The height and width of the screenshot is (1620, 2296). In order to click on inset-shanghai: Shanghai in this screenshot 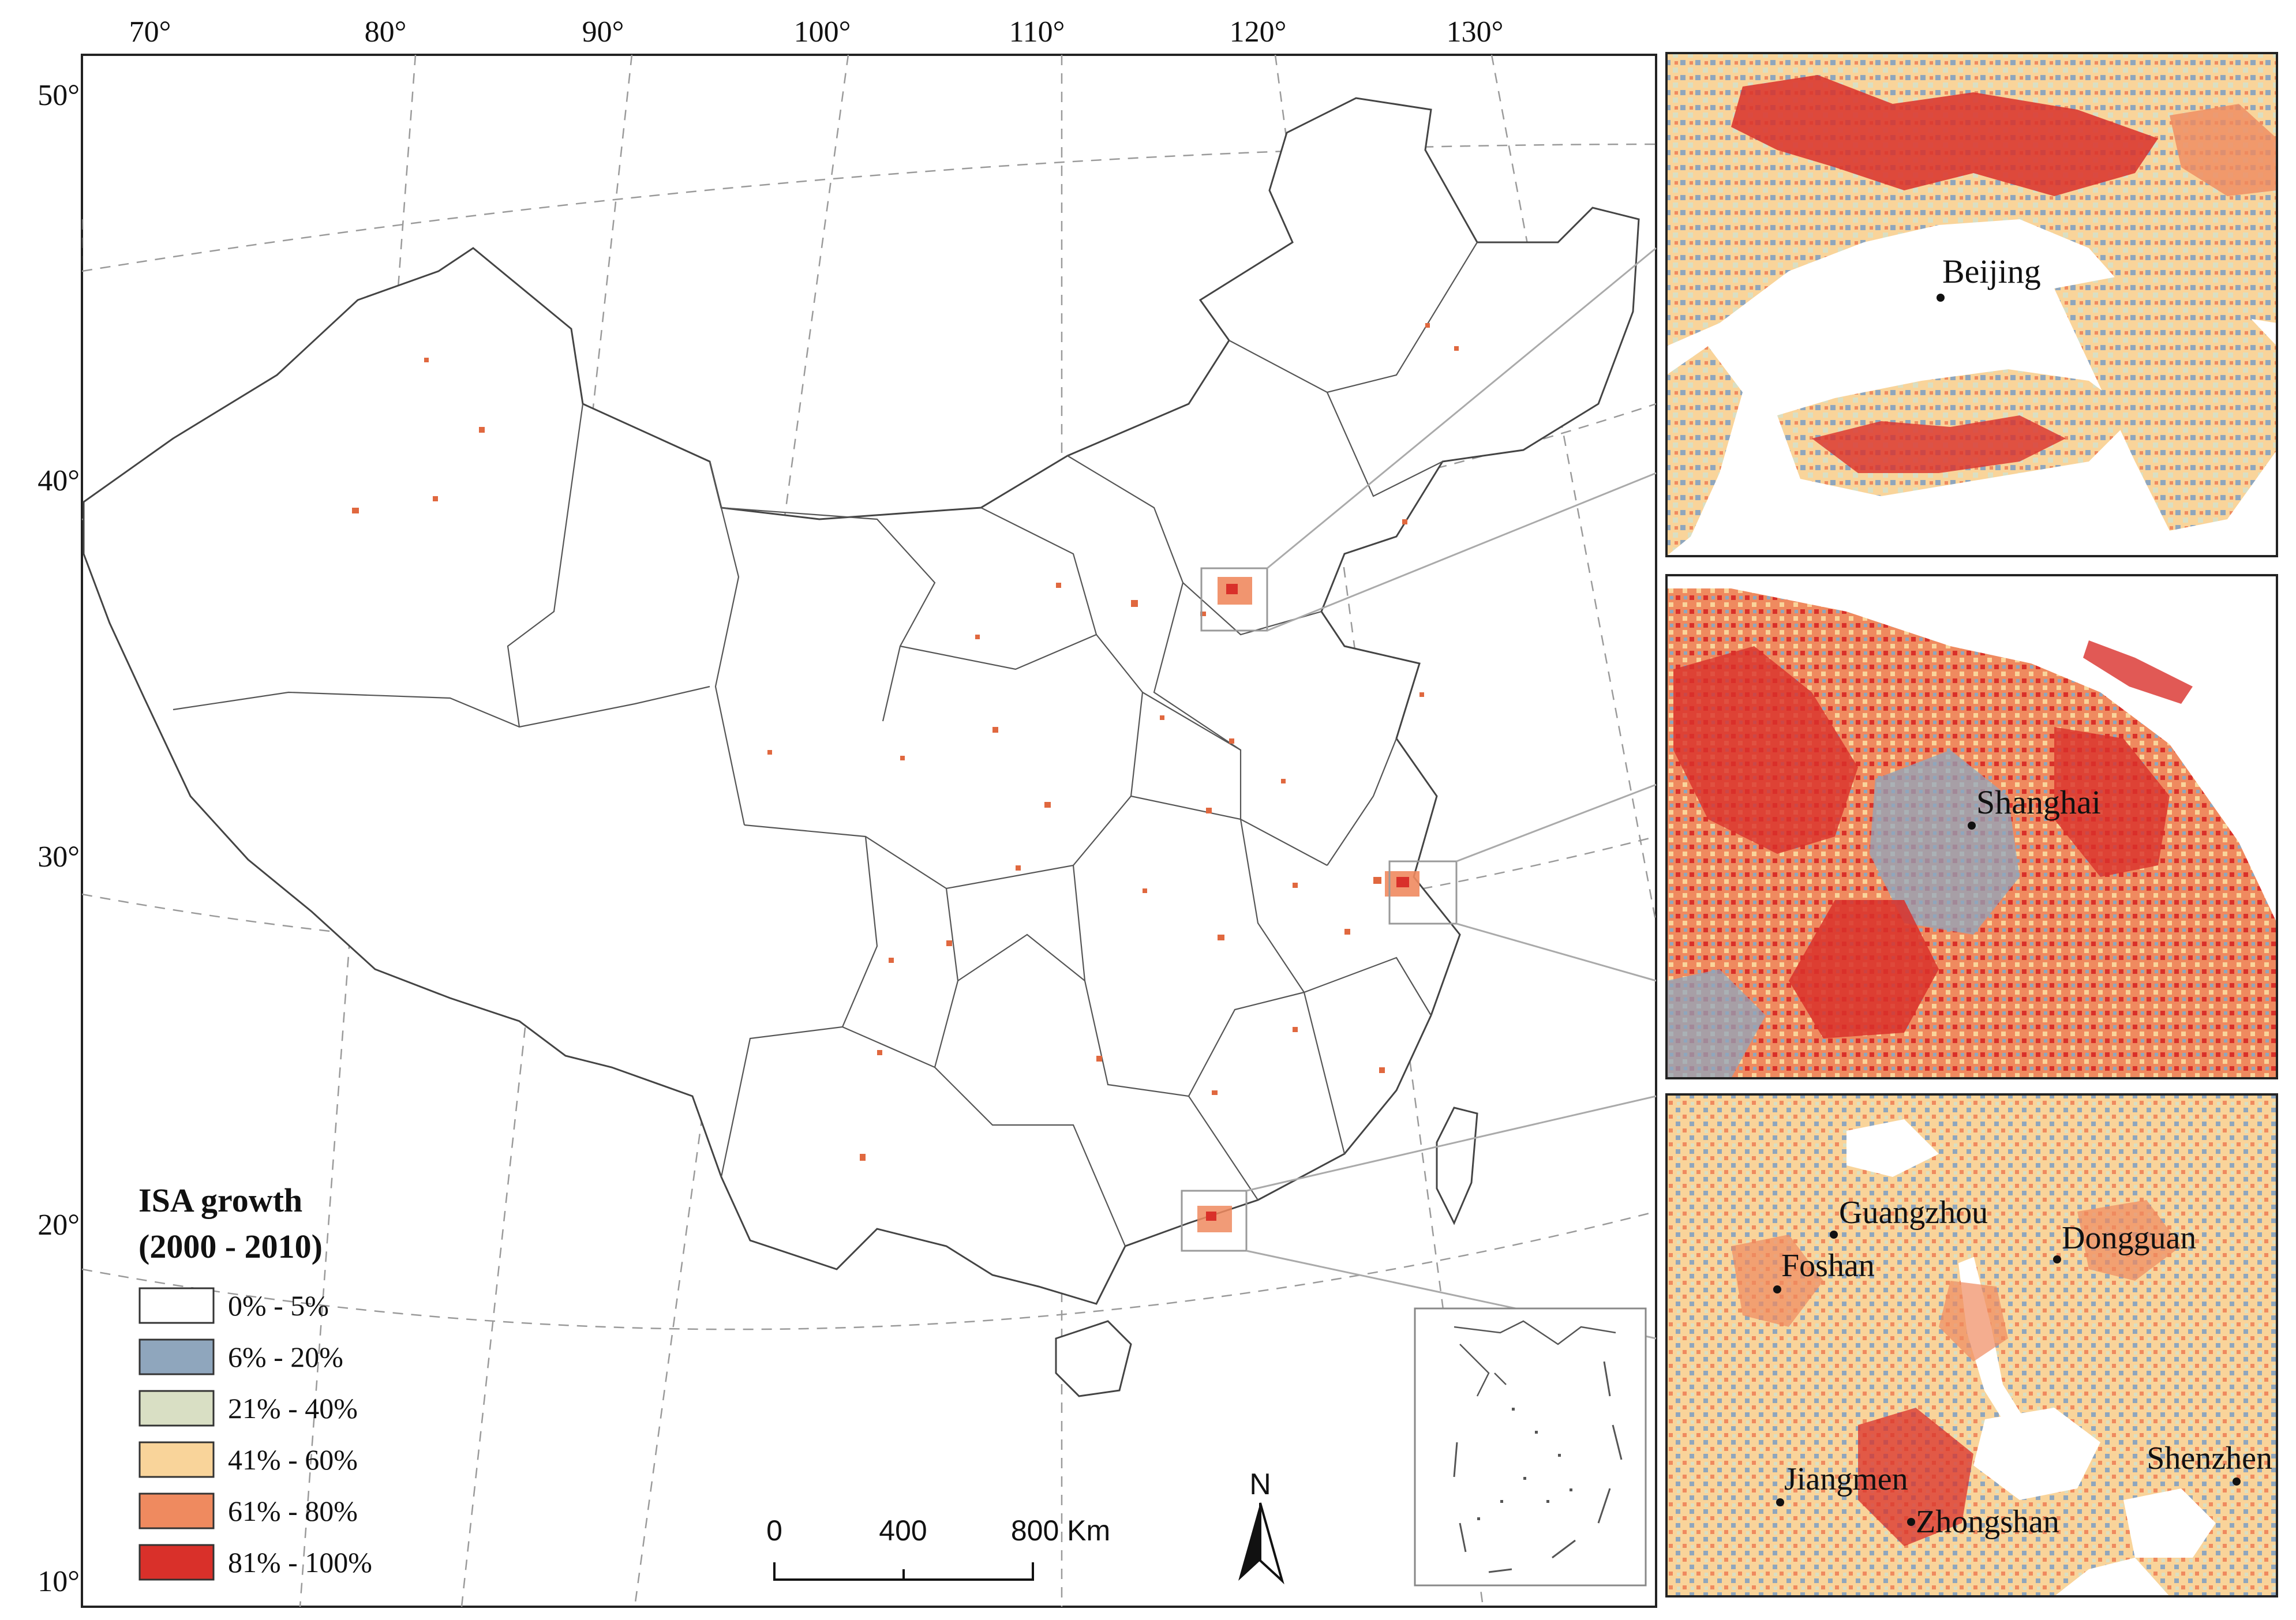, I will do `click(1971, 826)`.